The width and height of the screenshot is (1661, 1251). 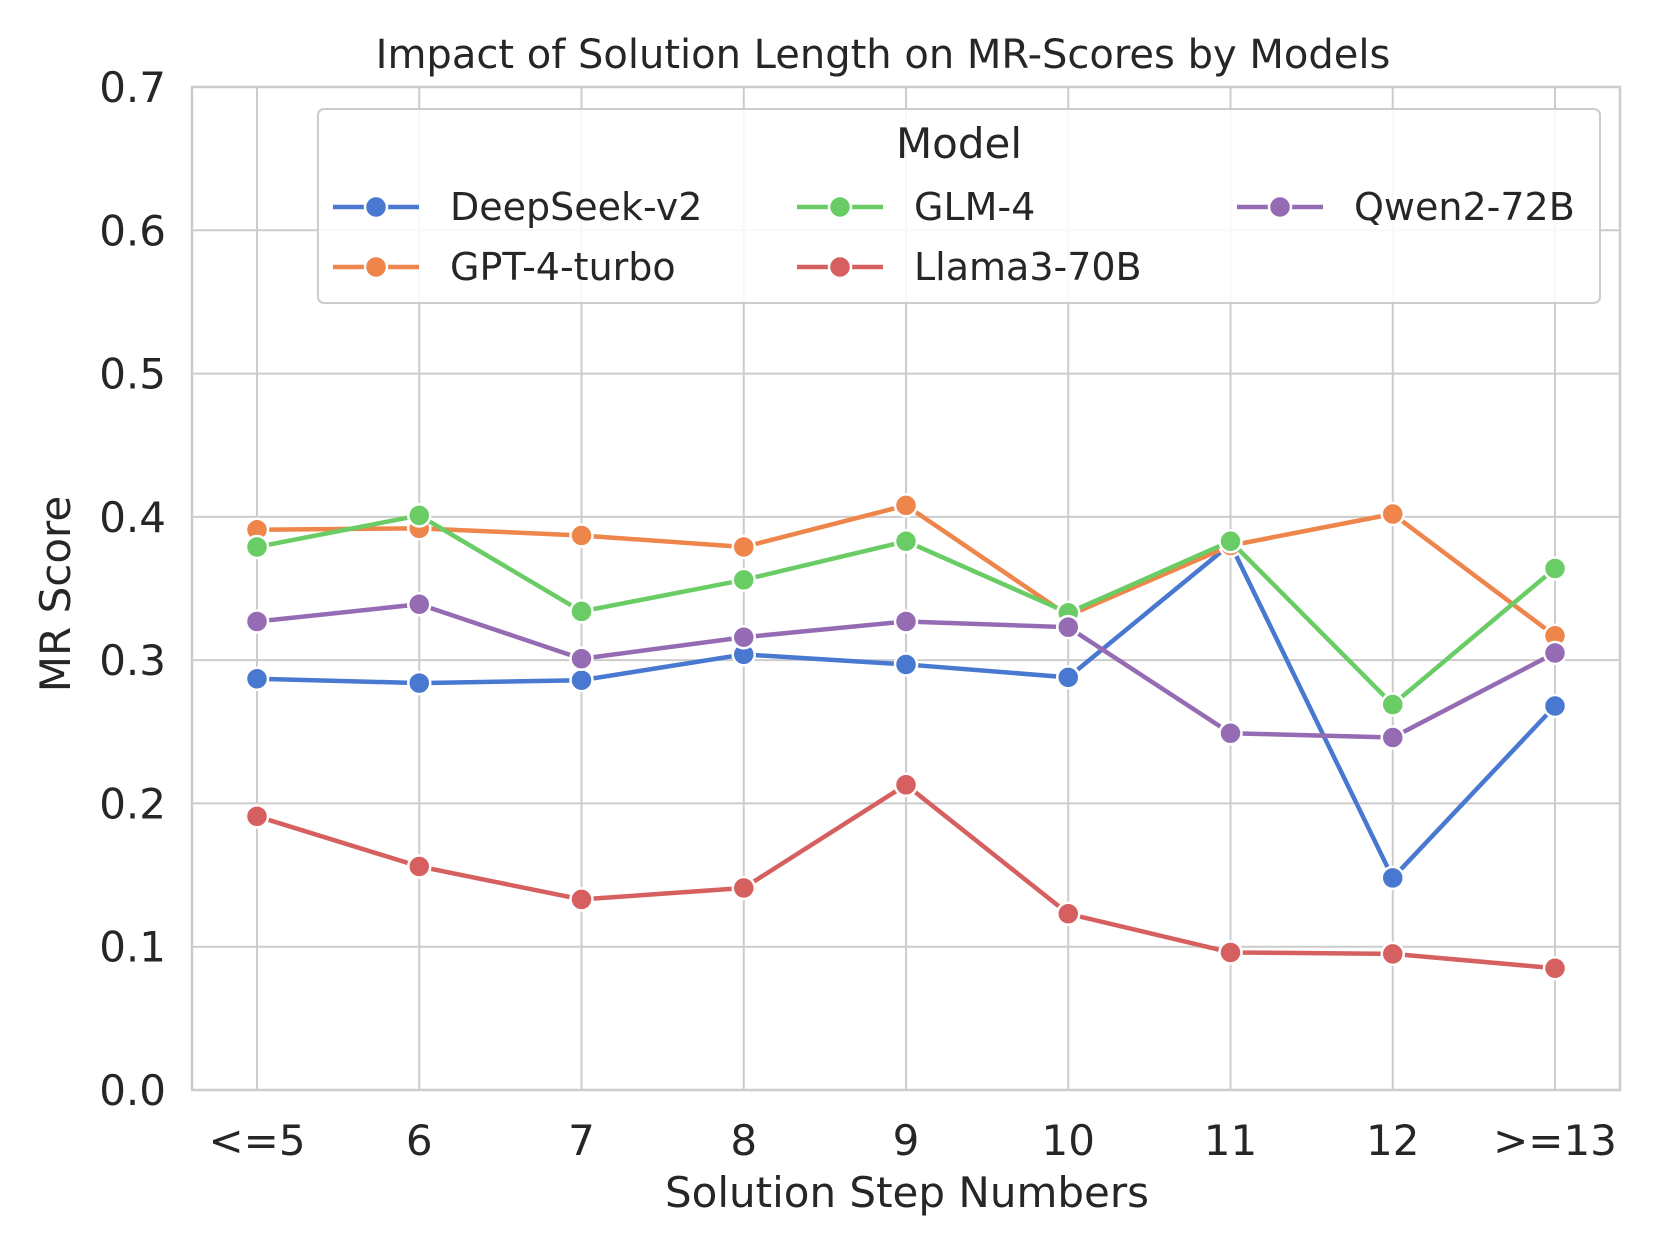 I want to click on legend-item-qwen2-72b: Qwen2-72B, so click(x=1406, y=207).